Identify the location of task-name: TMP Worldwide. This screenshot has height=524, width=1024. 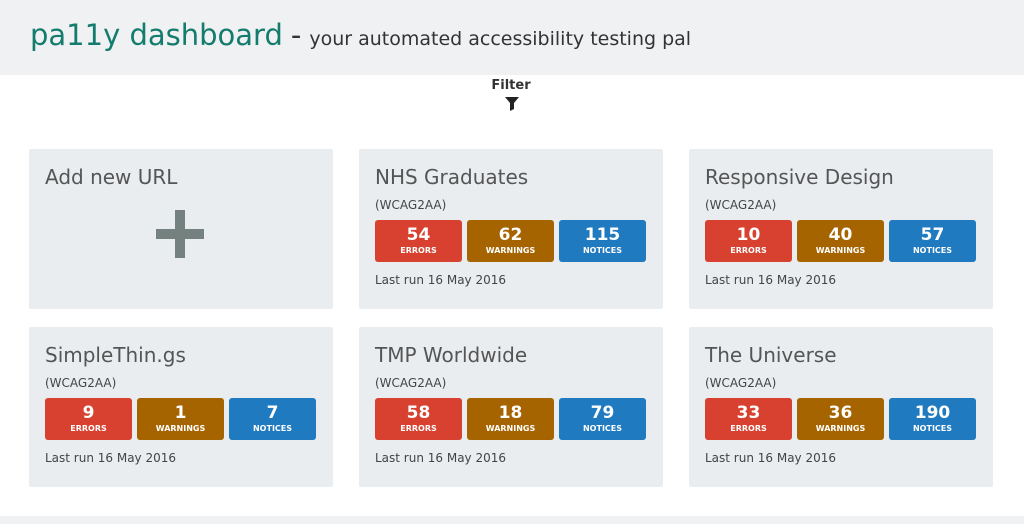
(451, 355).